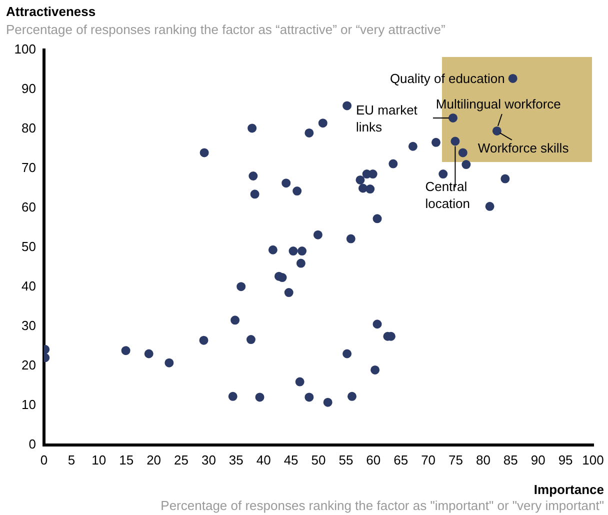 The height and width of the screenshot is (515, 608). Describe the element at coordinates (318, 460) in the screenshot. I see `x-tick-label: 50` at that location.